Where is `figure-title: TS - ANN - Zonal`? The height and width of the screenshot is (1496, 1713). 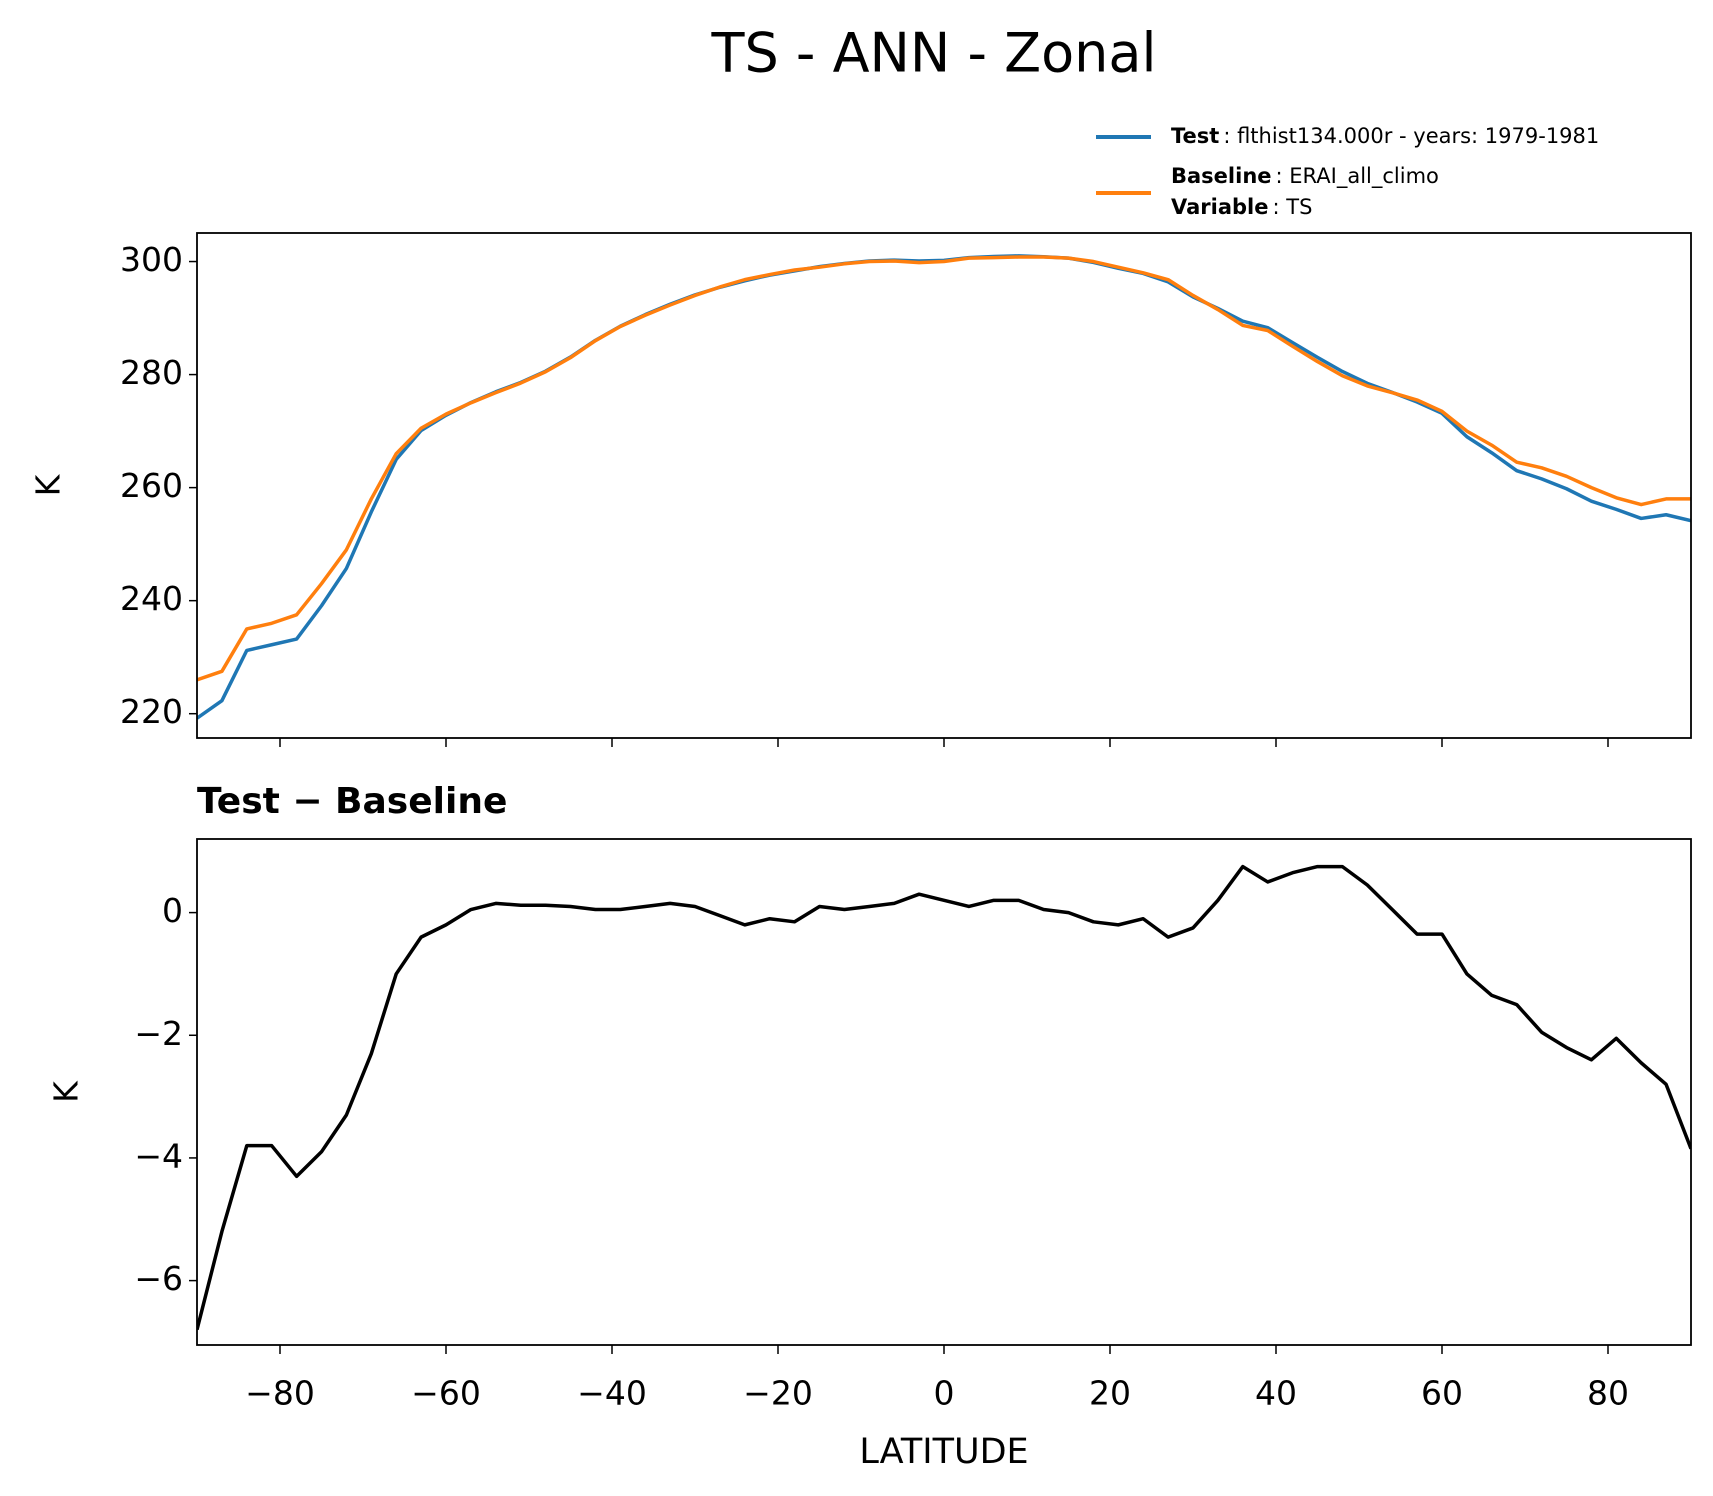
figure-title: TS - ANN - Zonal is located at coordinates (934, 53).